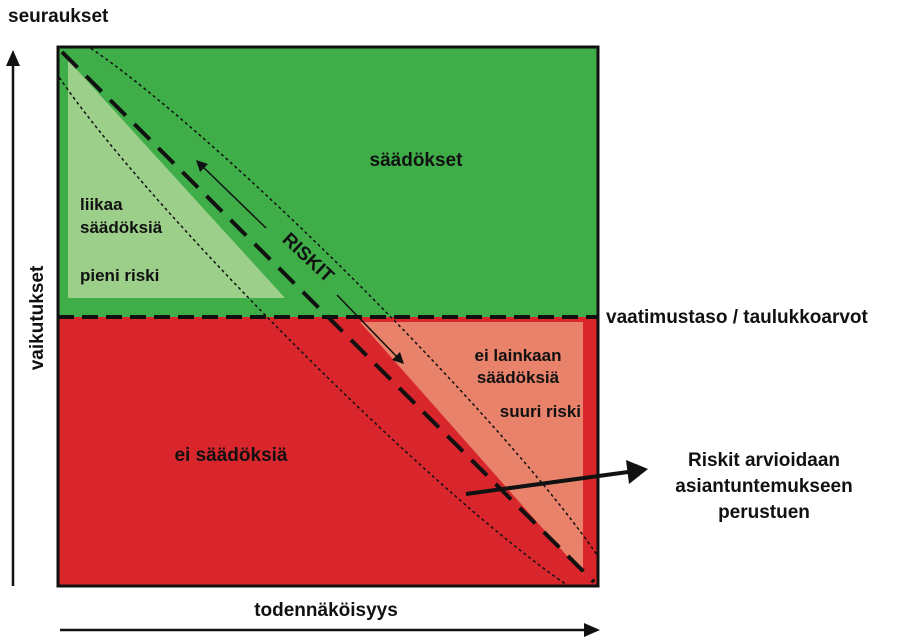  What do you see at coordinates (398, 358) in the screenshot?
I see `risk-band-arrowhead-down` at bounding box center [398, 358].